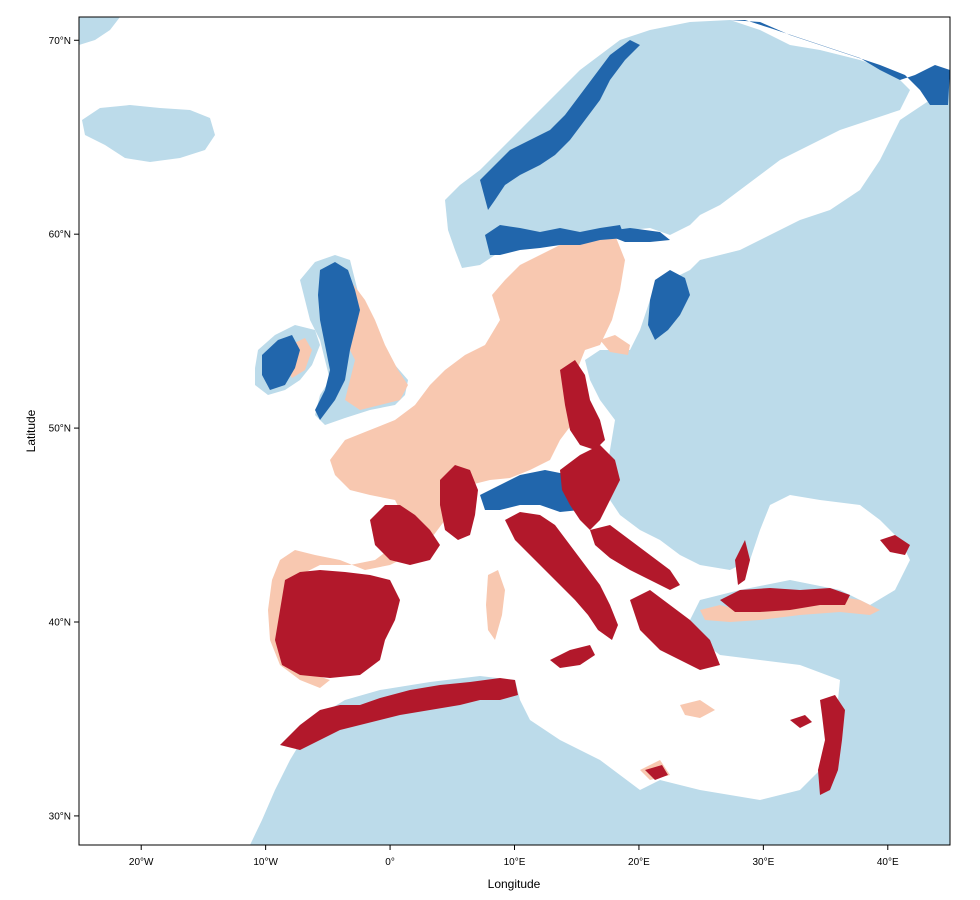 This screenshot has width=980, height=900. Describe the element at coordinates (635, 557) in the screenshot. I see `region-croatia-red` at that location.